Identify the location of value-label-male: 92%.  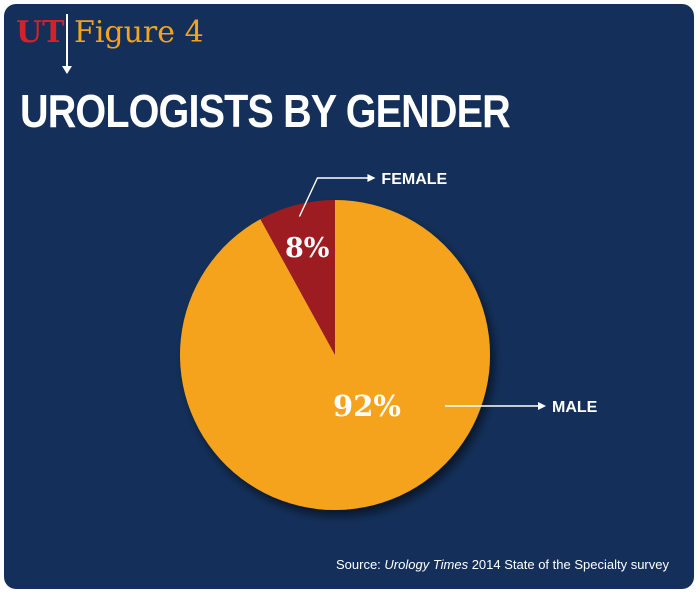
(367, 406).